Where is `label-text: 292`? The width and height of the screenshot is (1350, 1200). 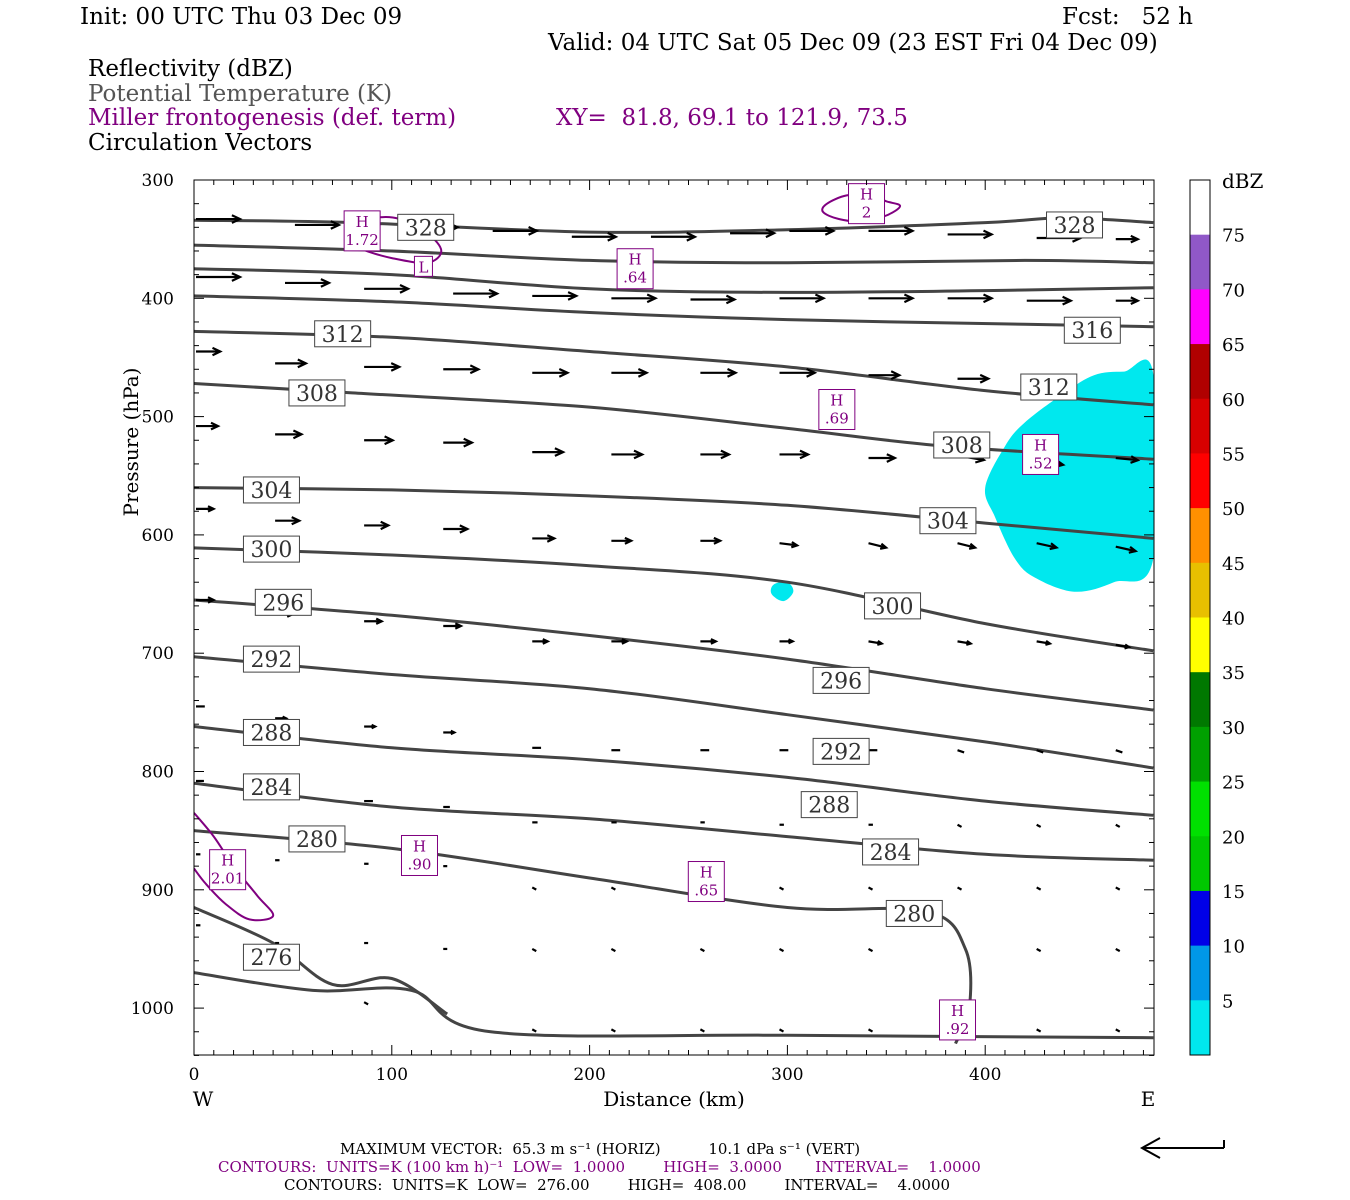 label-text: 292 is located at coordinates (841, 752).